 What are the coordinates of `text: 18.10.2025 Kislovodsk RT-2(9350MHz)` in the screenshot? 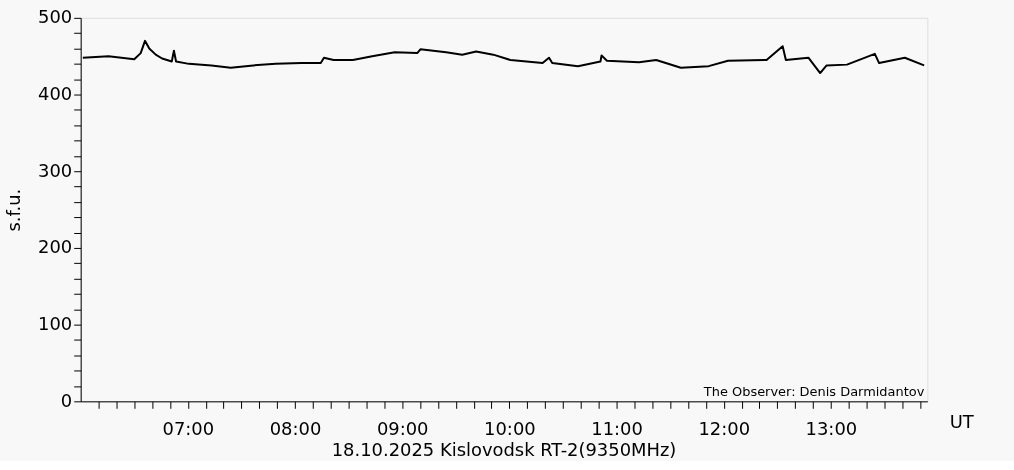 It's located at (504, 450).